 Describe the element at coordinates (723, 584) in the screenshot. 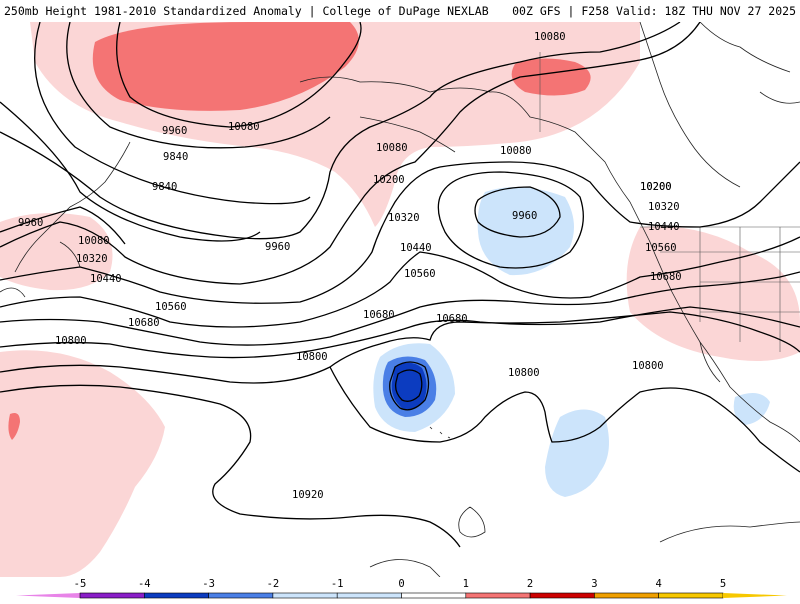

I see `colorbar-tick-label: 5` at that location.